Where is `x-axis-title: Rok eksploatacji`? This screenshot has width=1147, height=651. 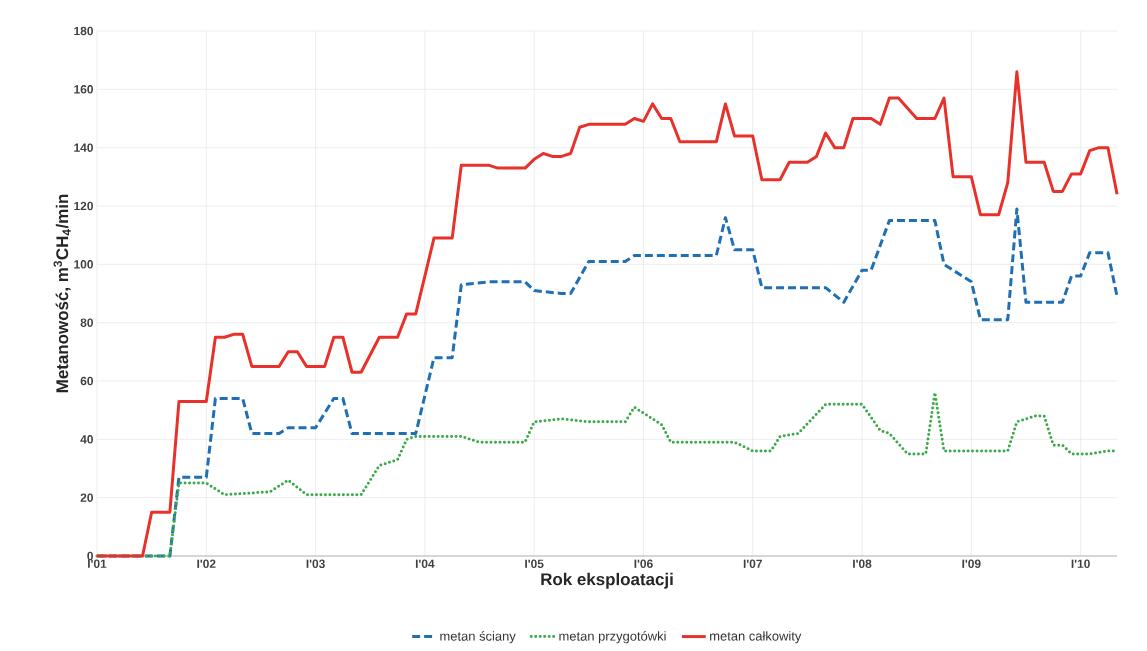 x-axis-title: Rok eksploatacji is located at coordinates (607, 580).